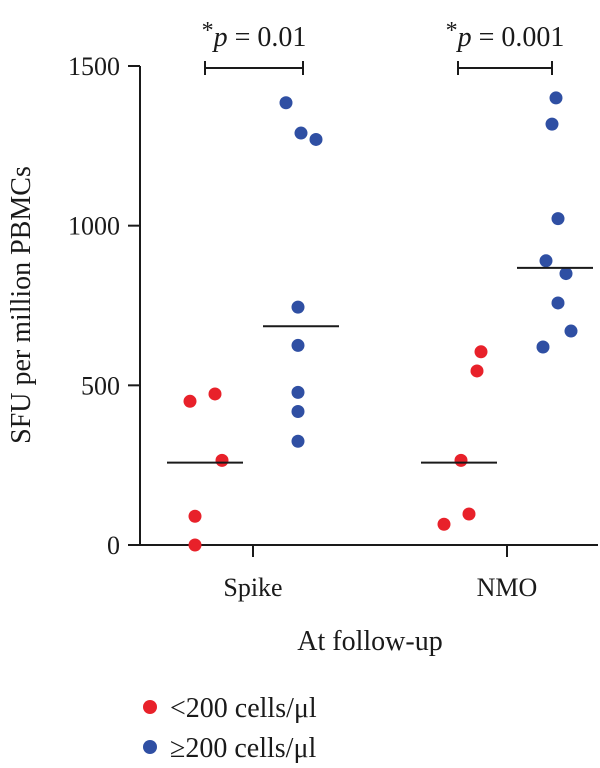  I want to click on legend-marker-low, so click(150, 707).